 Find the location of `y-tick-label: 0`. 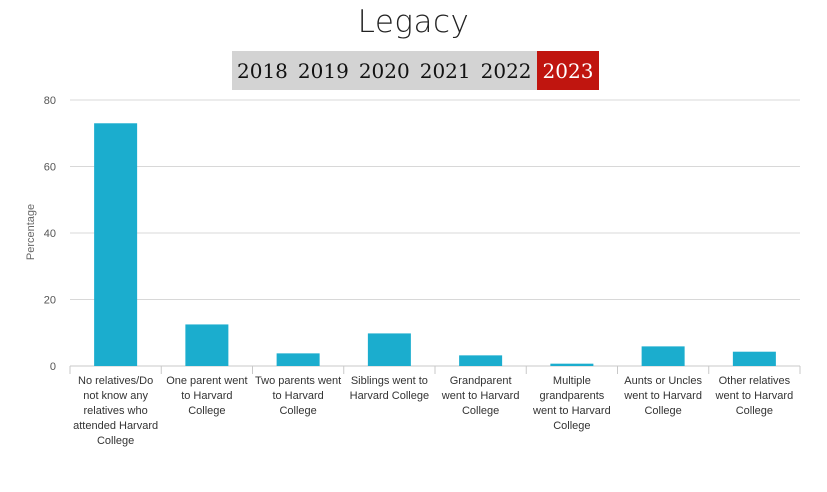

y-tick-label: 0 is located at coordinates (53, 367).